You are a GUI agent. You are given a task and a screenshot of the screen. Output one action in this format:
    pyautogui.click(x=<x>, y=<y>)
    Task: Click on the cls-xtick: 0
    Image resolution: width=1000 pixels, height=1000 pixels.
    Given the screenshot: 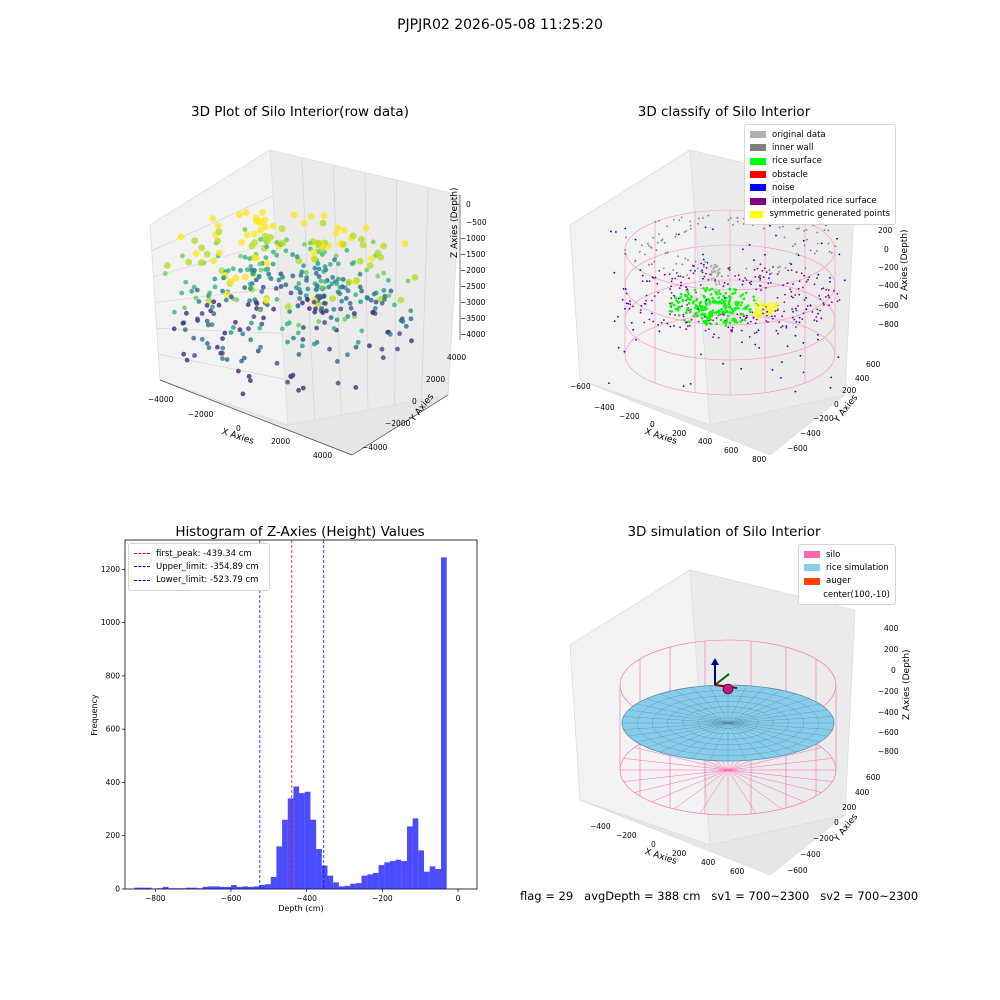 What is the action you would take?
    pyautogui.click(x=652, y=424)
    